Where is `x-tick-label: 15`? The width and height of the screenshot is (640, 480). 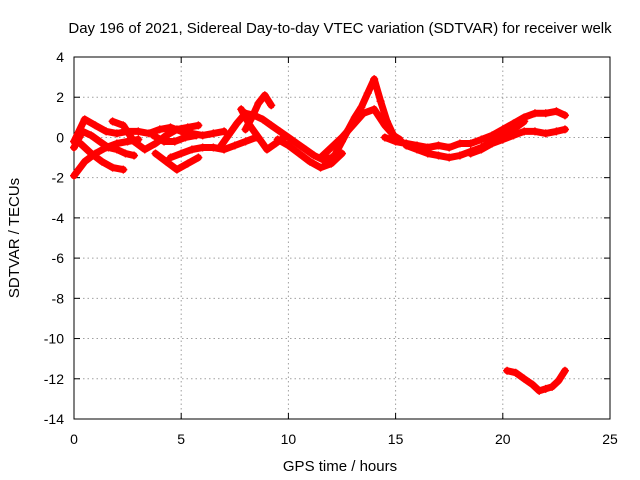 x-tick-label: 15 is located at coordinates (396, 439).